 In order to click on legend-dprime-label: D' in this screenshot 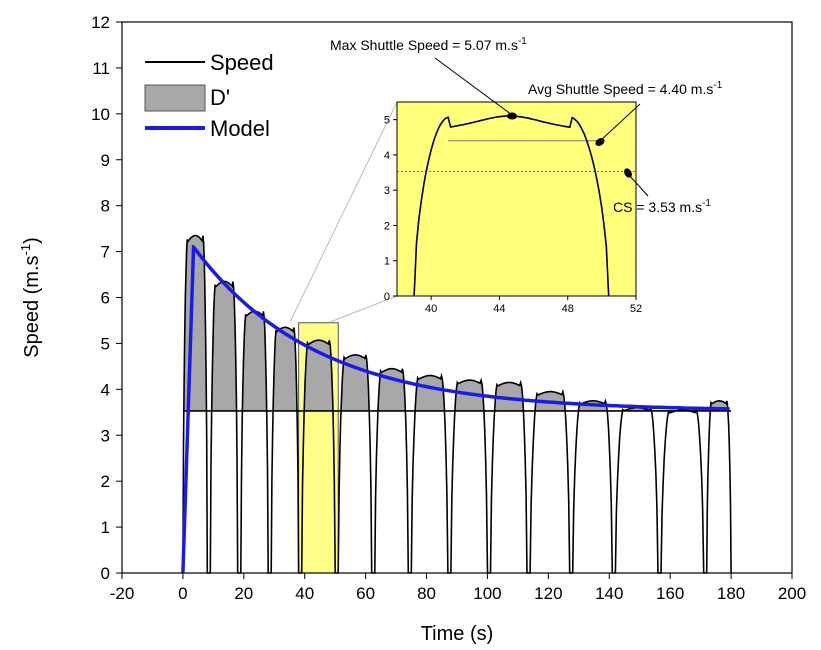, I will do `click(220, 97)`.